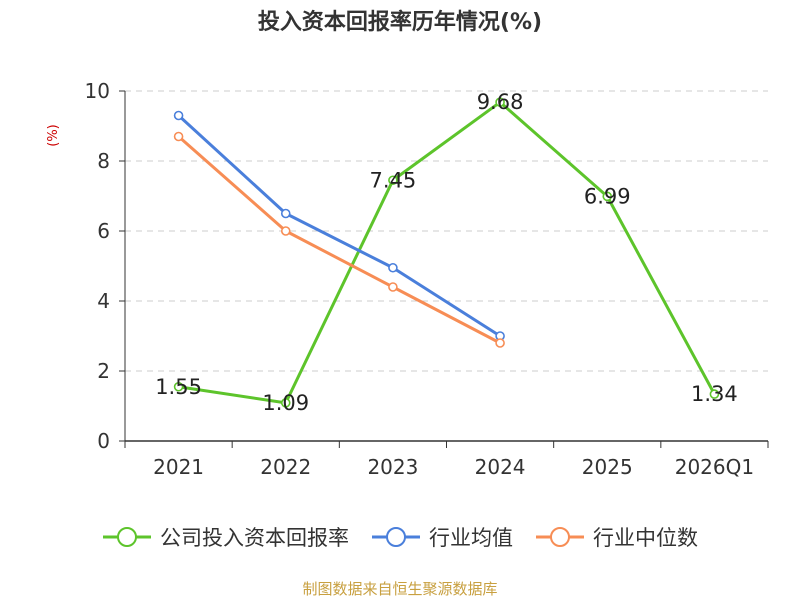  Describe the element at coordinates (103, 441) in the screenshot. I see `y-tick-label: 0` at that location.